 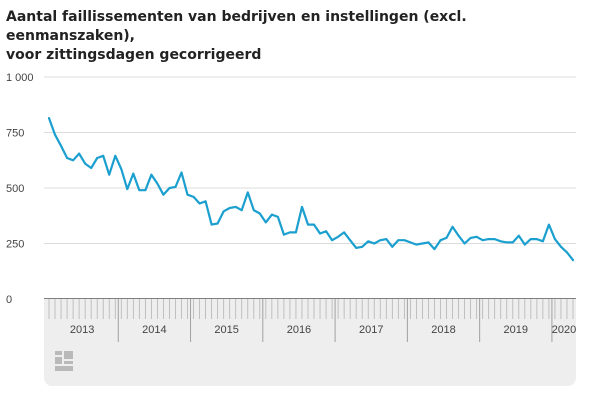 I want to click on y-axis-ticks: 0 250 500 750 1 000, so click(x=20, y=189).